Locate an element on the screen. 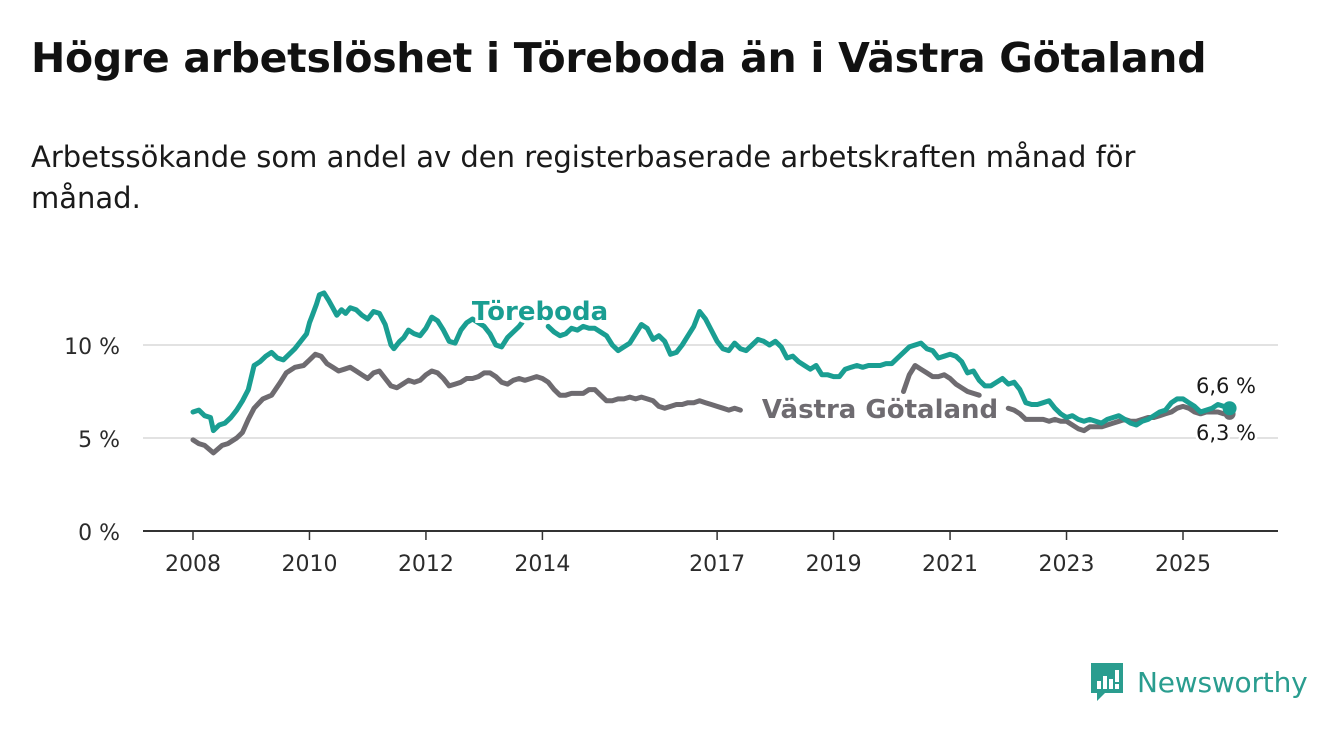 The width and height of the screenshot is (1340, 734). grid-layer is located at coordinates (710, 391).